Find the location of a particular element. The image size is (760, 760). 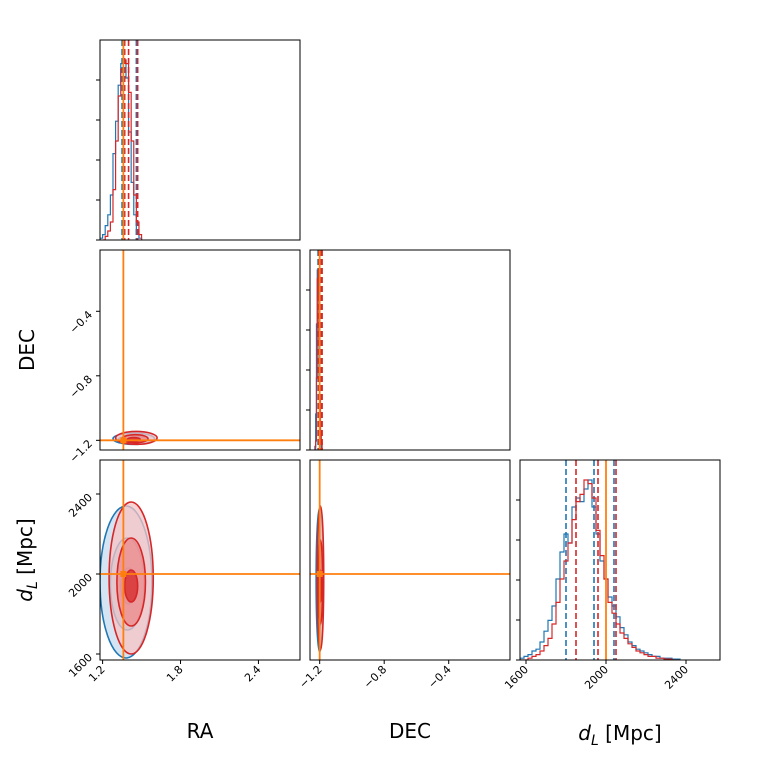

xtick-label-DEC-0: −1.2 is located at coordinates (311, 677).